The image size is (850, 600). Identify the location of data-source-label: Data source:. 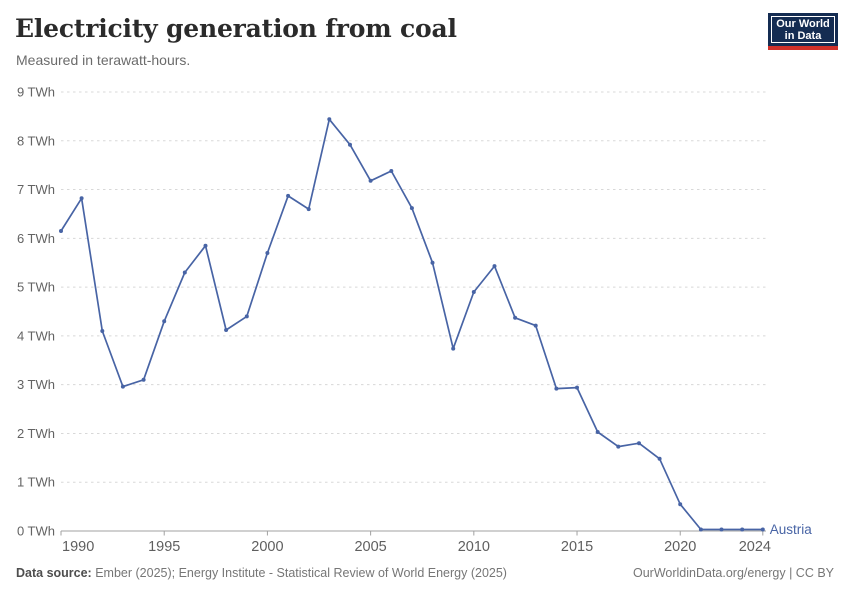
(54, 573).